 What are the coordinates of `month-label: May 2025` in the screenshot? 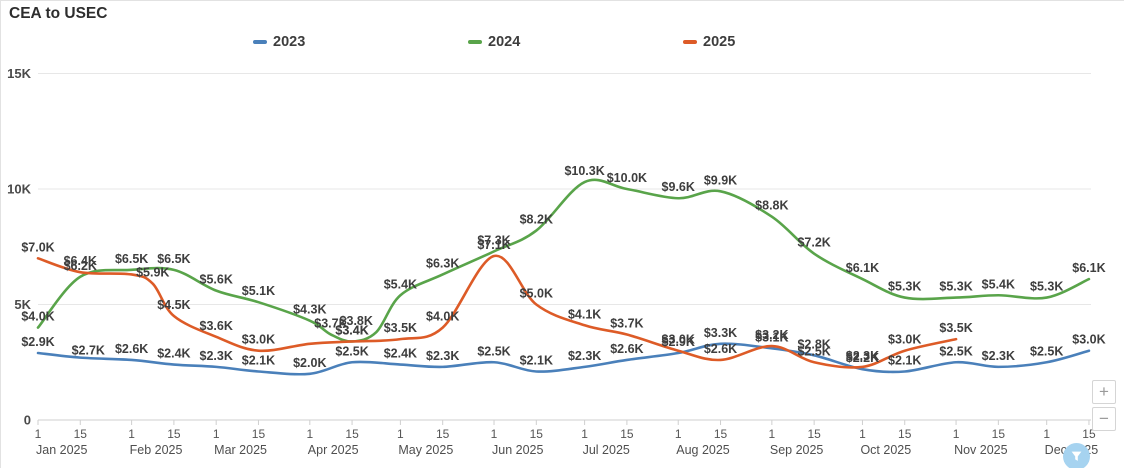 It's located at (425, 450).